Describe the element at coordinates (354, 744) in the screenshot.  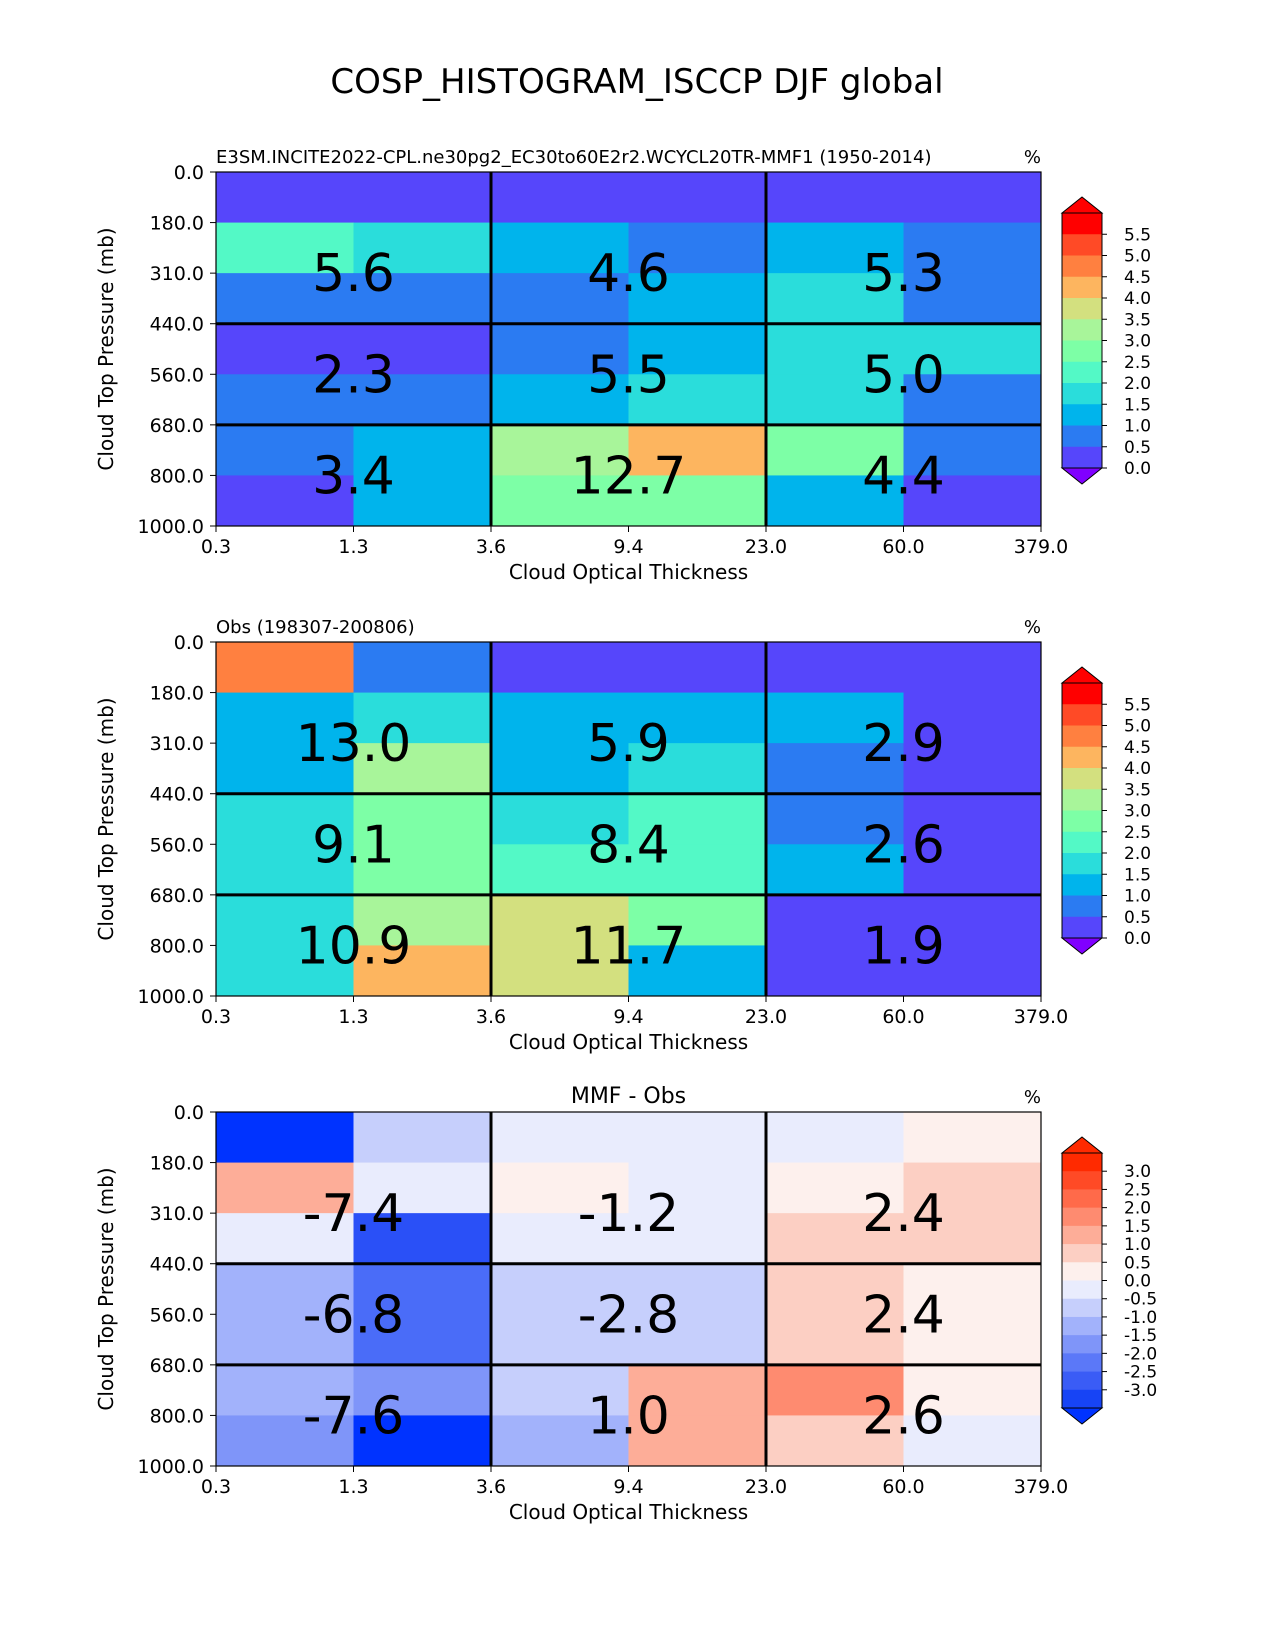
I see `group-value-label: 13.0` at that location.